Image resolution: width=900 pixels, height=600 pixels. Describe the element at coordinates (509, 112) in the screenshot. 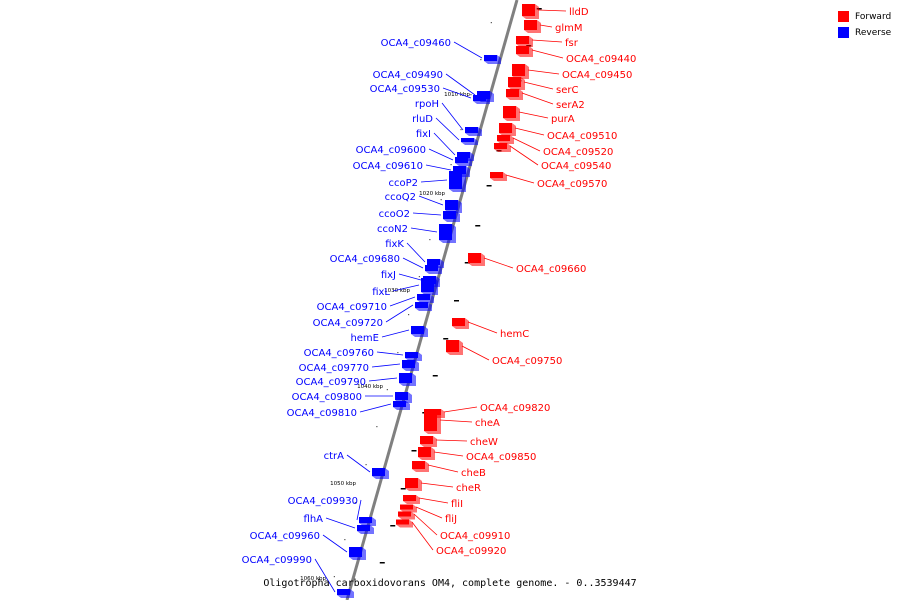

I see `pura-gene-block` at that location.